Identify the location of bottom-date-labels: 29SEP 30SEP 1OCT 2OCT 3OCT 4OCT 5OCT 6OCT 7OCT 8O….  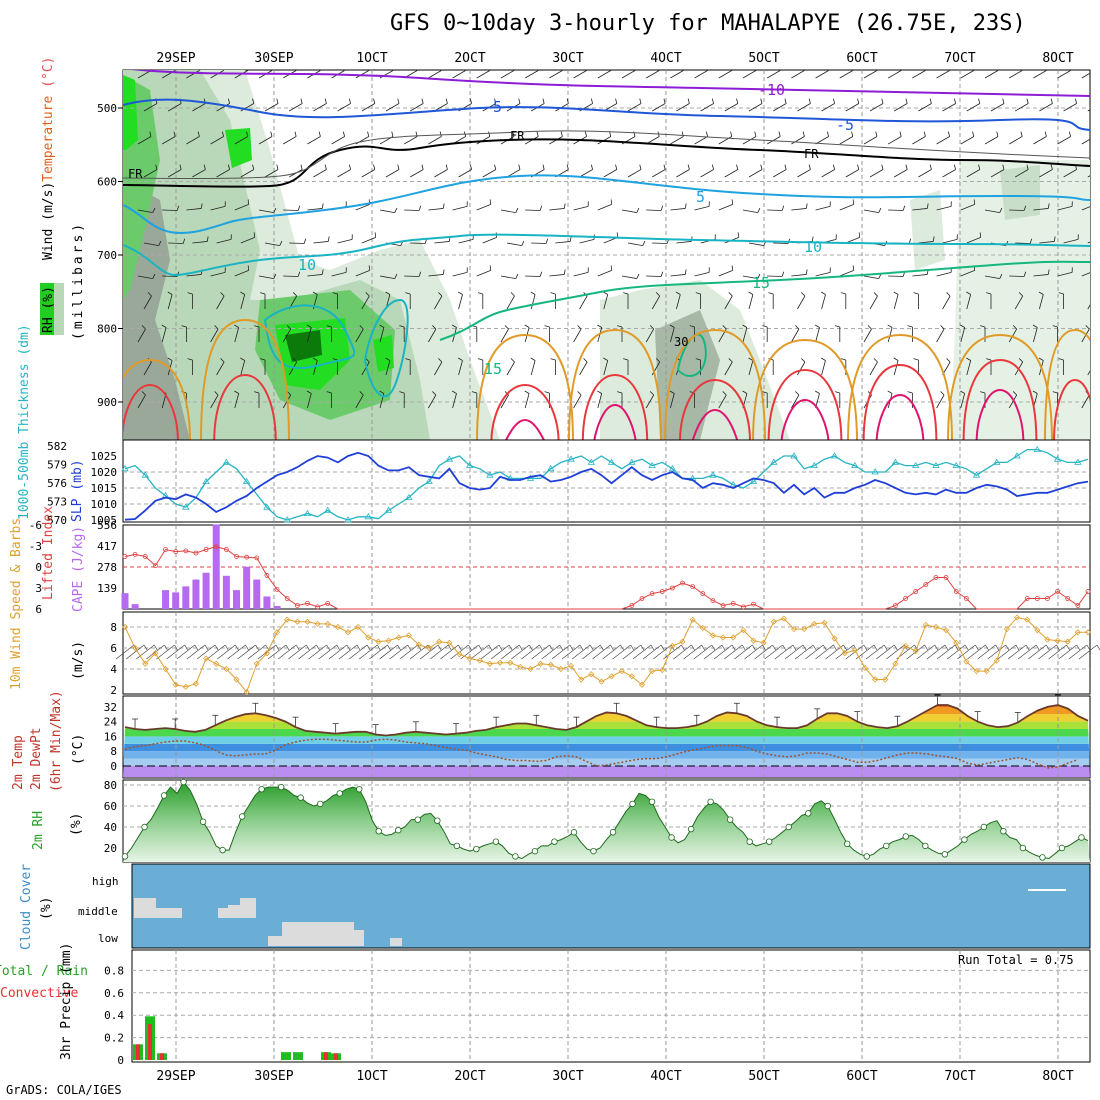
(614, 1076).